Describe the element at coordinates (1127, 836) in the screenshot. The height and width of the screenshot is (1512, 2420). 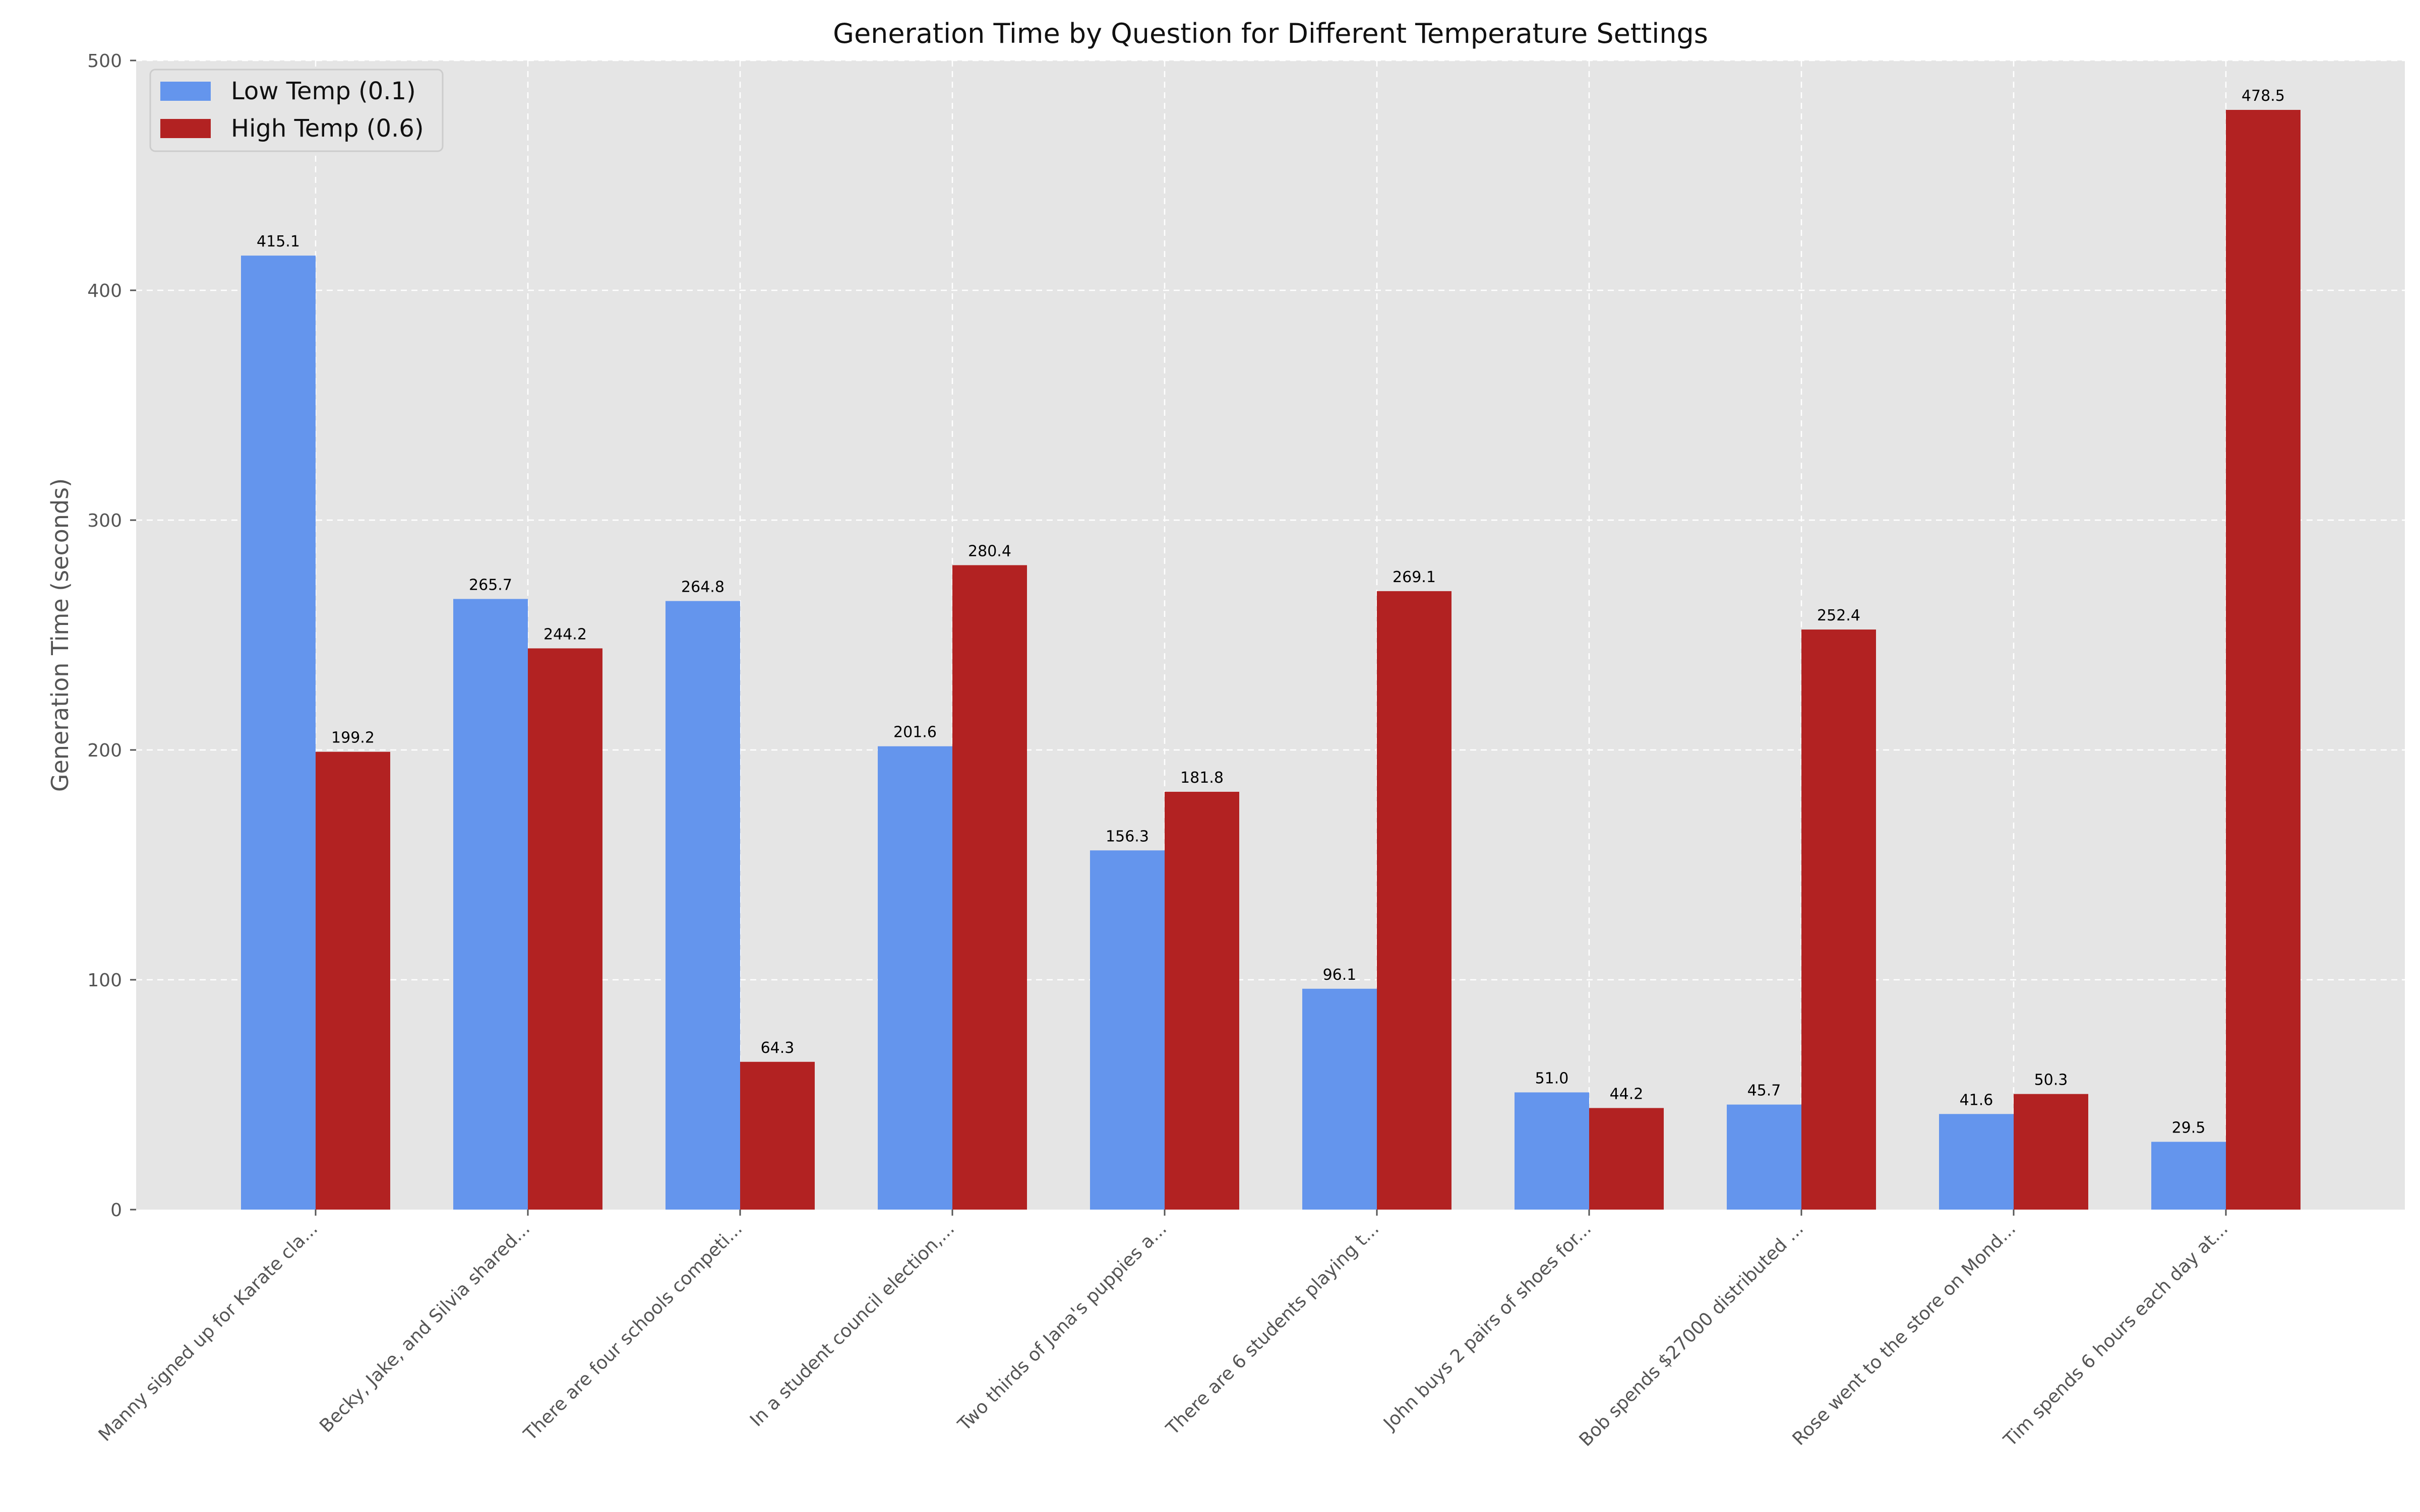
I see `bar-value-label: 156.3` at that location.